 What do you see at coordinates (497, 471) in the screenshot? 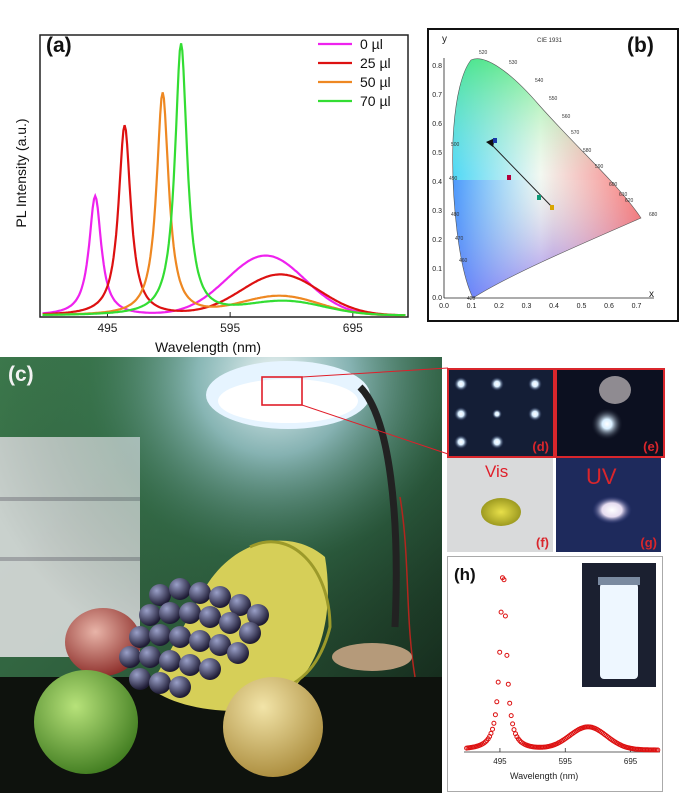
I see `visible-light-caption: Vis` at bounding box center [497, 471].